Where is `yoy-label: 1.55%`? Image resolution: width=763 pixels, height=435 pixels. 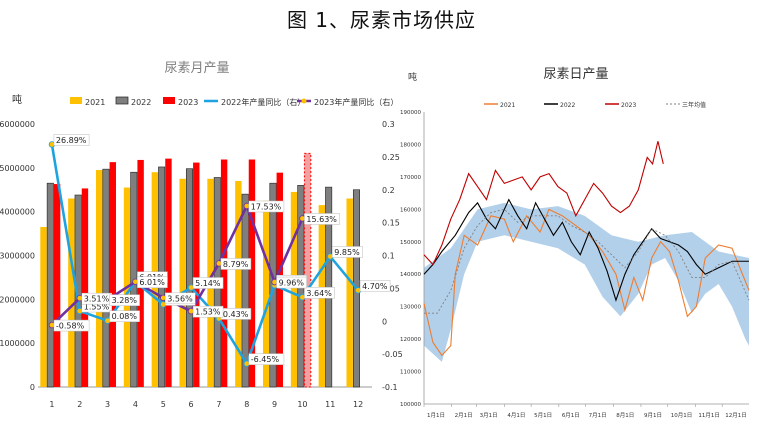 yoy-label: 1.55% is located at coordinates (97, 307).